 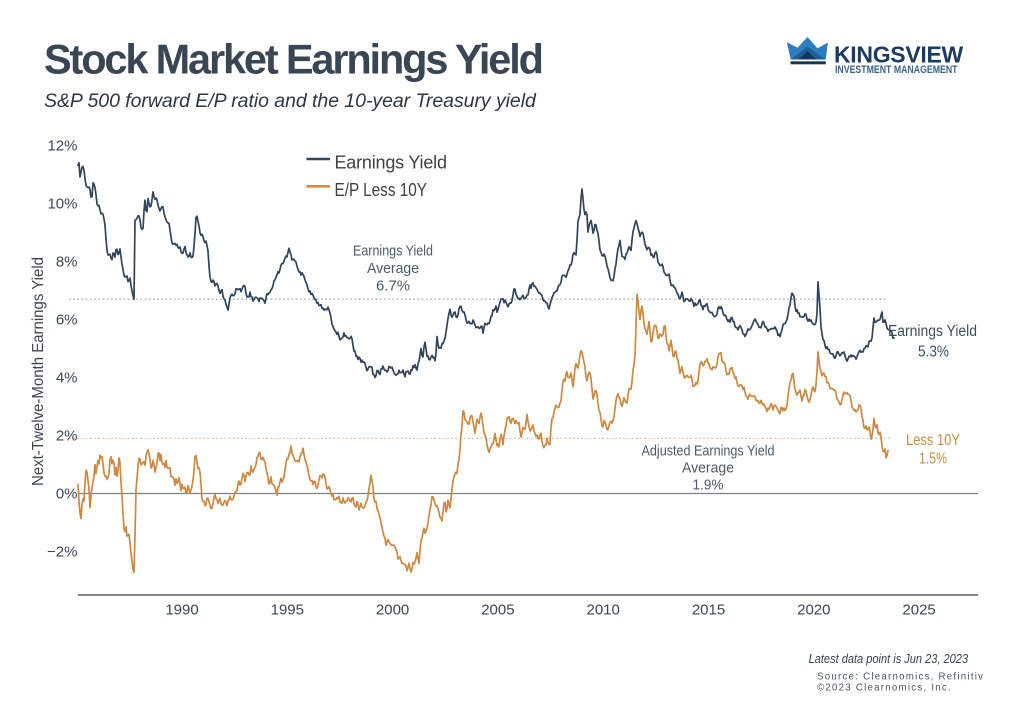 What do you see at coordinates (933, 352) in the screenshot?
I see `svg-text: 5.3%` at bounding box center [933, 352].